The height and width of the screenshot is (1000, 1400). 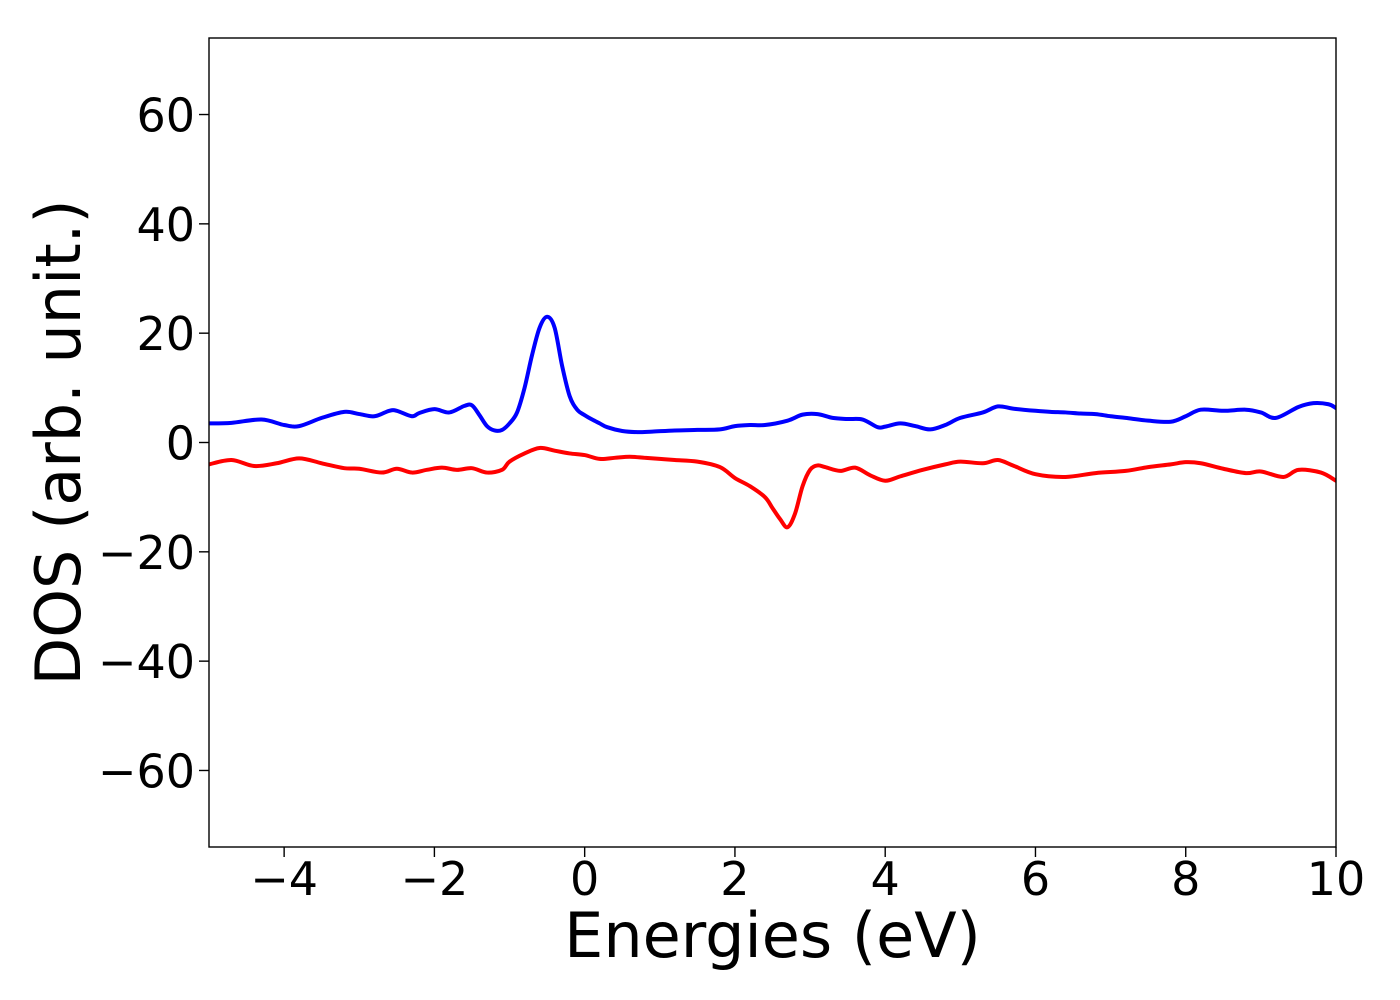 I want to click on x-tick-label: 0, so click(x=584, y=879).